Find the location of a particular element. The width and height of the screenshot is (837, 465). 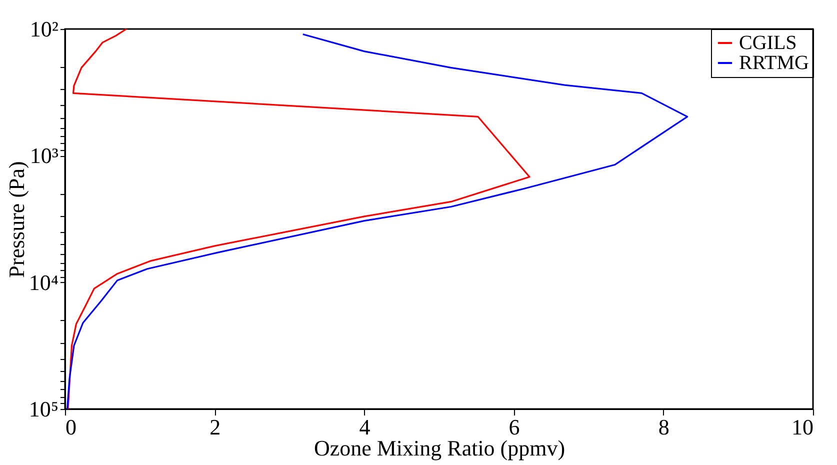

x-tick-label: 10 is located at coordinates (803, 427).